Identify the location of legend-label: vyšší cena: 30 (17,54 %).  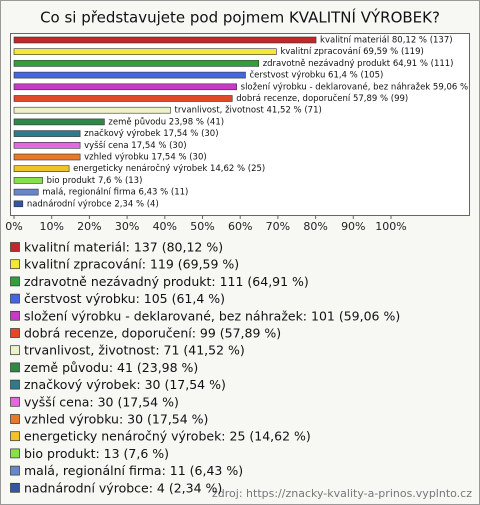
(101, 401).